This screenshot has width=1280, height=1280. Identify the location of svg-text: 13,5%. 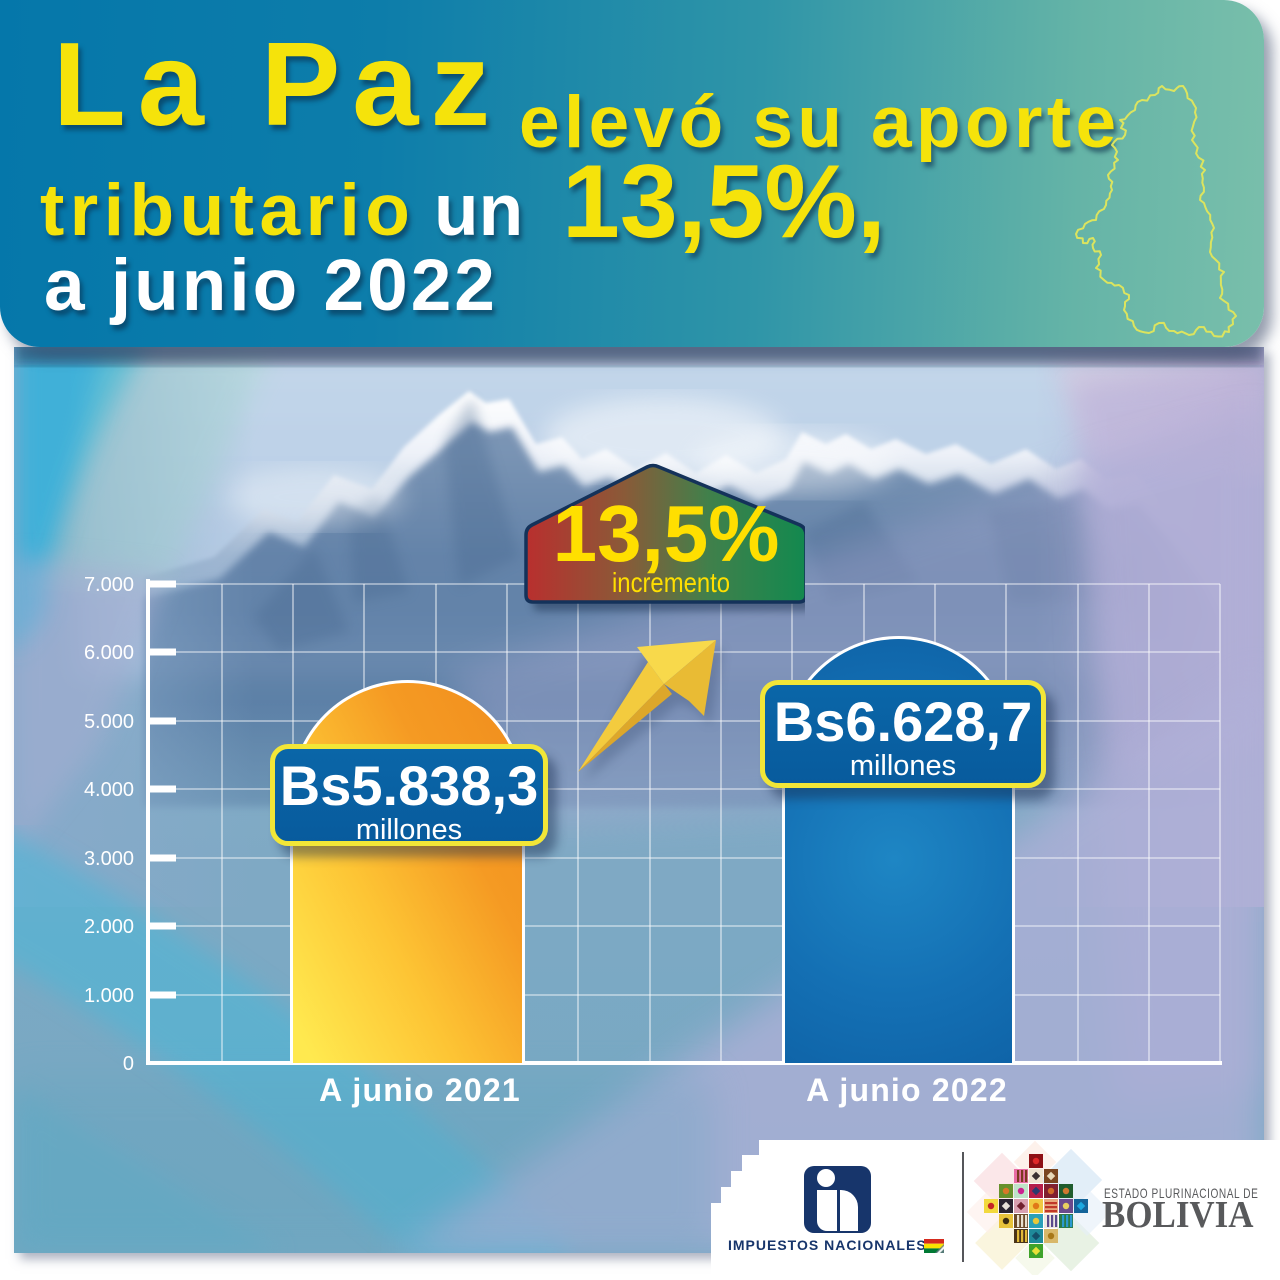
(666, 533).